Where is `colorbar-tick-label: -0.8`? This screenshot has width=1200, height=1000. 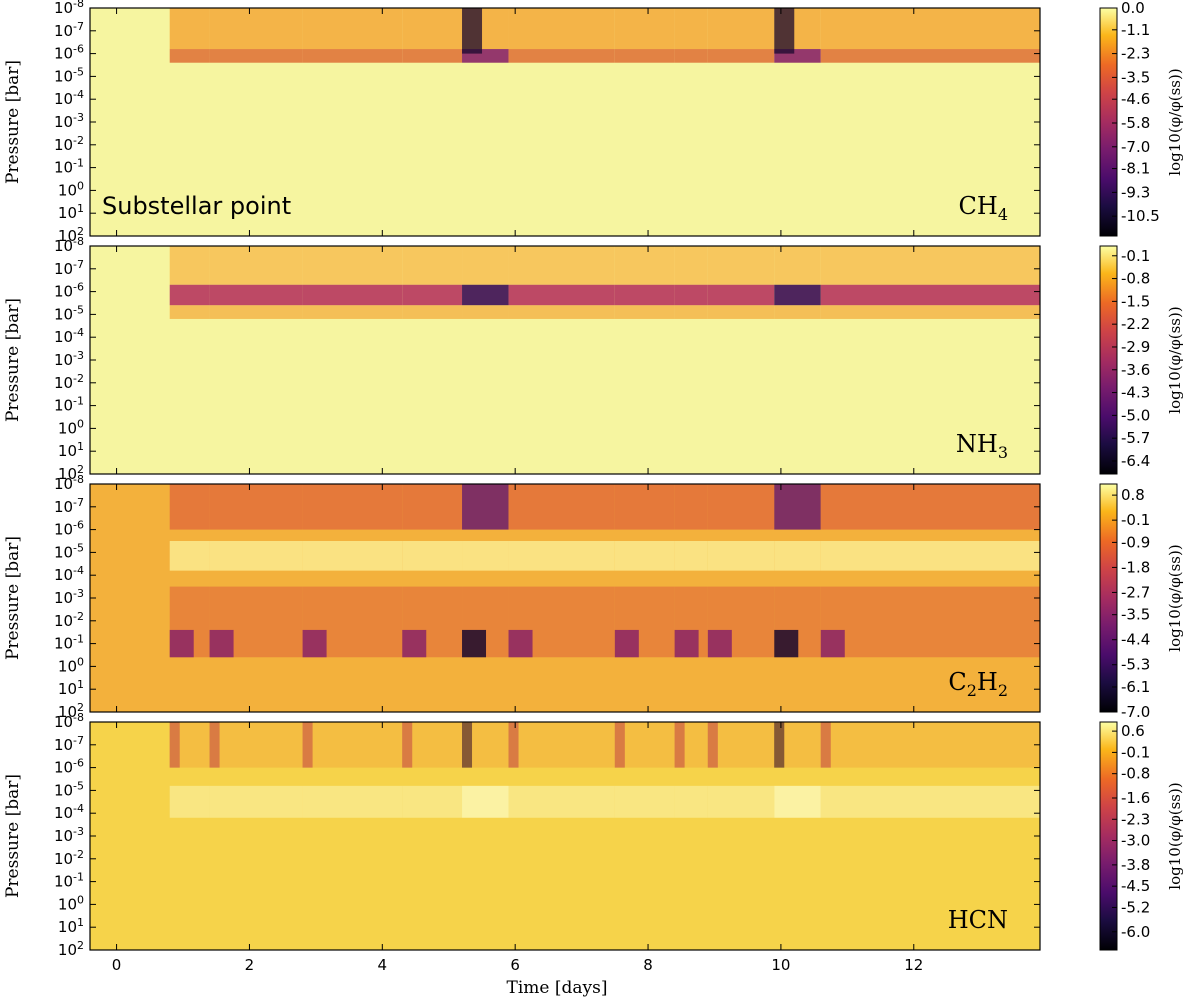
colorbar-tick-label: -0.8 is located at coordinates (1135, 774).